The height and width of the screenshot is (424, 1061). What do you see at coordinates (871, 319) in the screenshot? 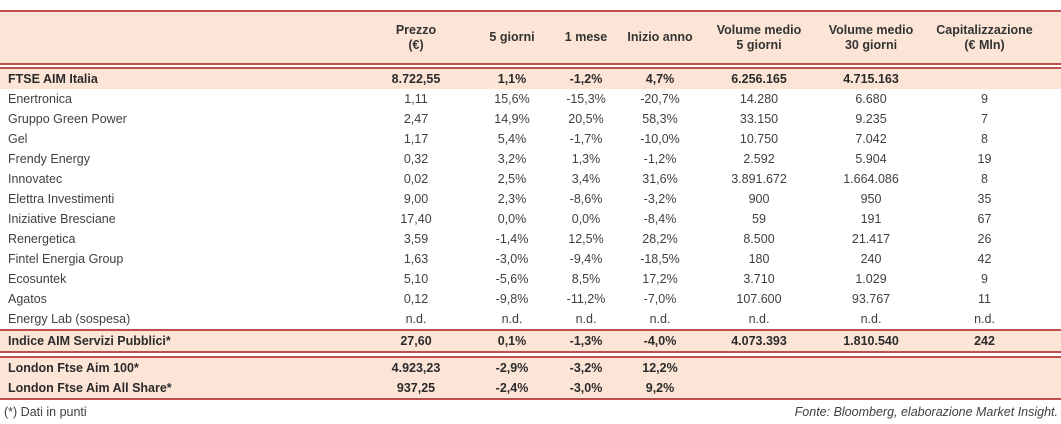
I see `volume-30d-cell: n.d.` at bounding box center [871, 319].